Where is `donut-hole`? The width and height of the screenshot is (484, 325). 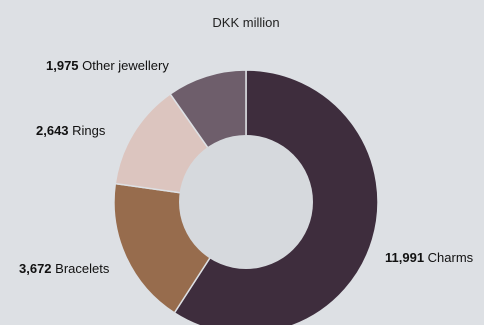
donut-hole is located at coordinates (246, 202).